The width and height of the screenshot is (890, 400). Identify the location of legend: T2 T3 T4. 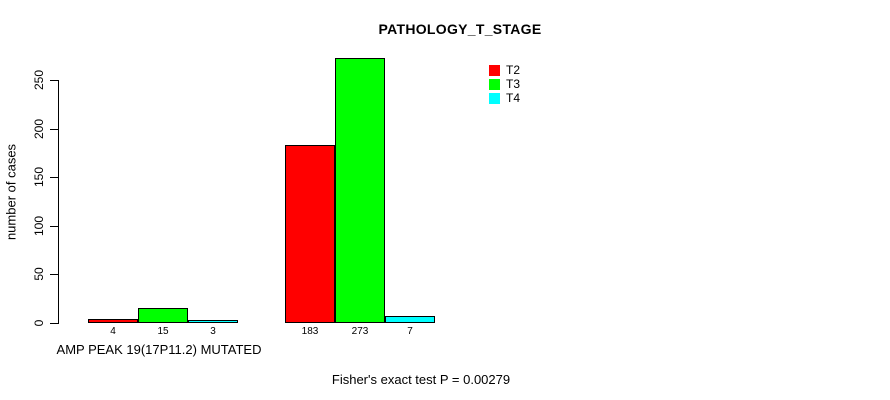
(505, 85).